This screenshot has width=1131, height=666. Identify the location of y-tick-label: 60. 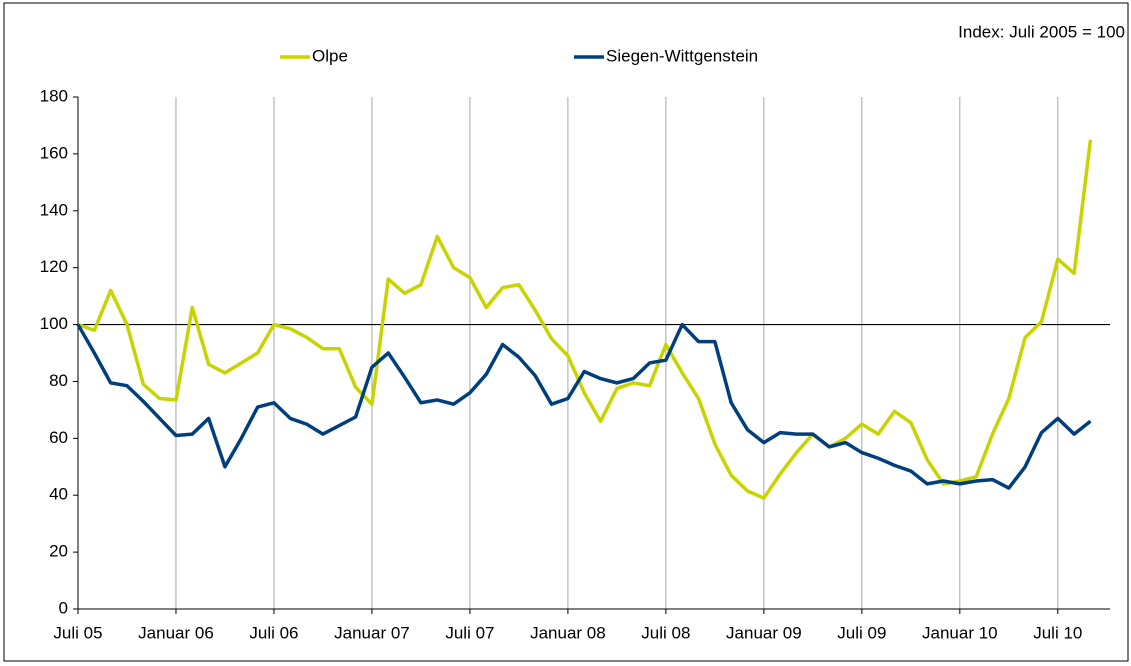
(58, 437).